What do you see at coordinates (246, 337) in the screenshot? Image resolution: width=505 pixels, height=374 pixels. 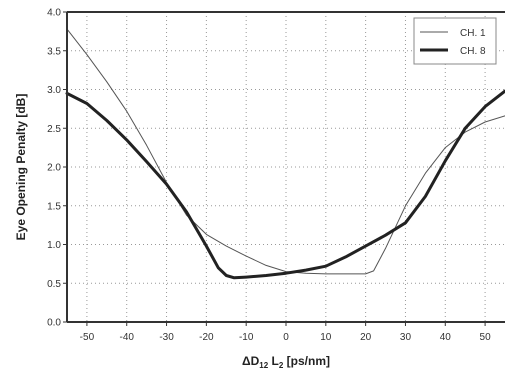 I see `x-tick-label: -10` at bounding box center [246, 337].